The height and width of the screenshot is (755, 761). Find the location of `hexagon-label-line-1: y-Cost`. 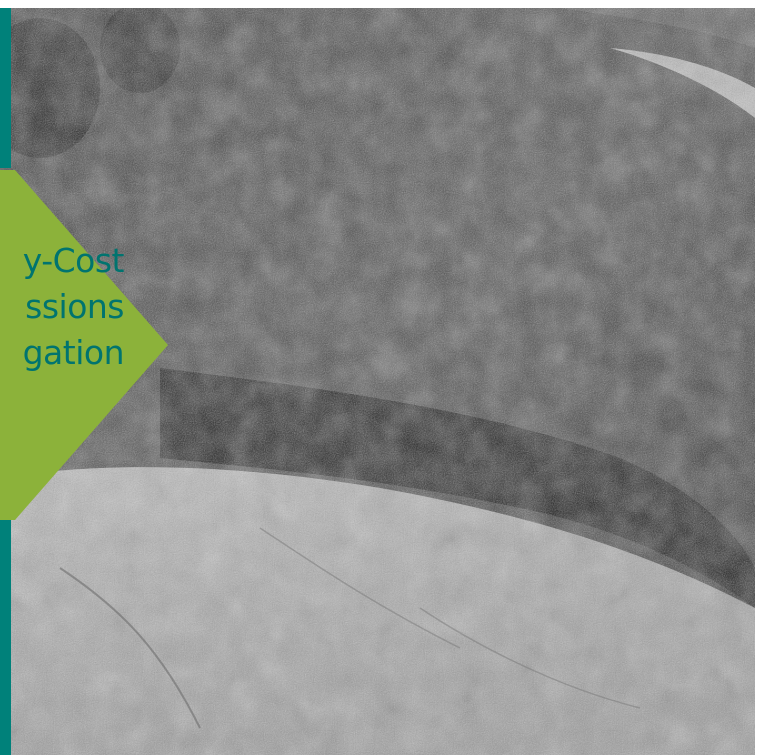

hexagon-label-line-1: y-Cost is located at coordinates (73, 260).